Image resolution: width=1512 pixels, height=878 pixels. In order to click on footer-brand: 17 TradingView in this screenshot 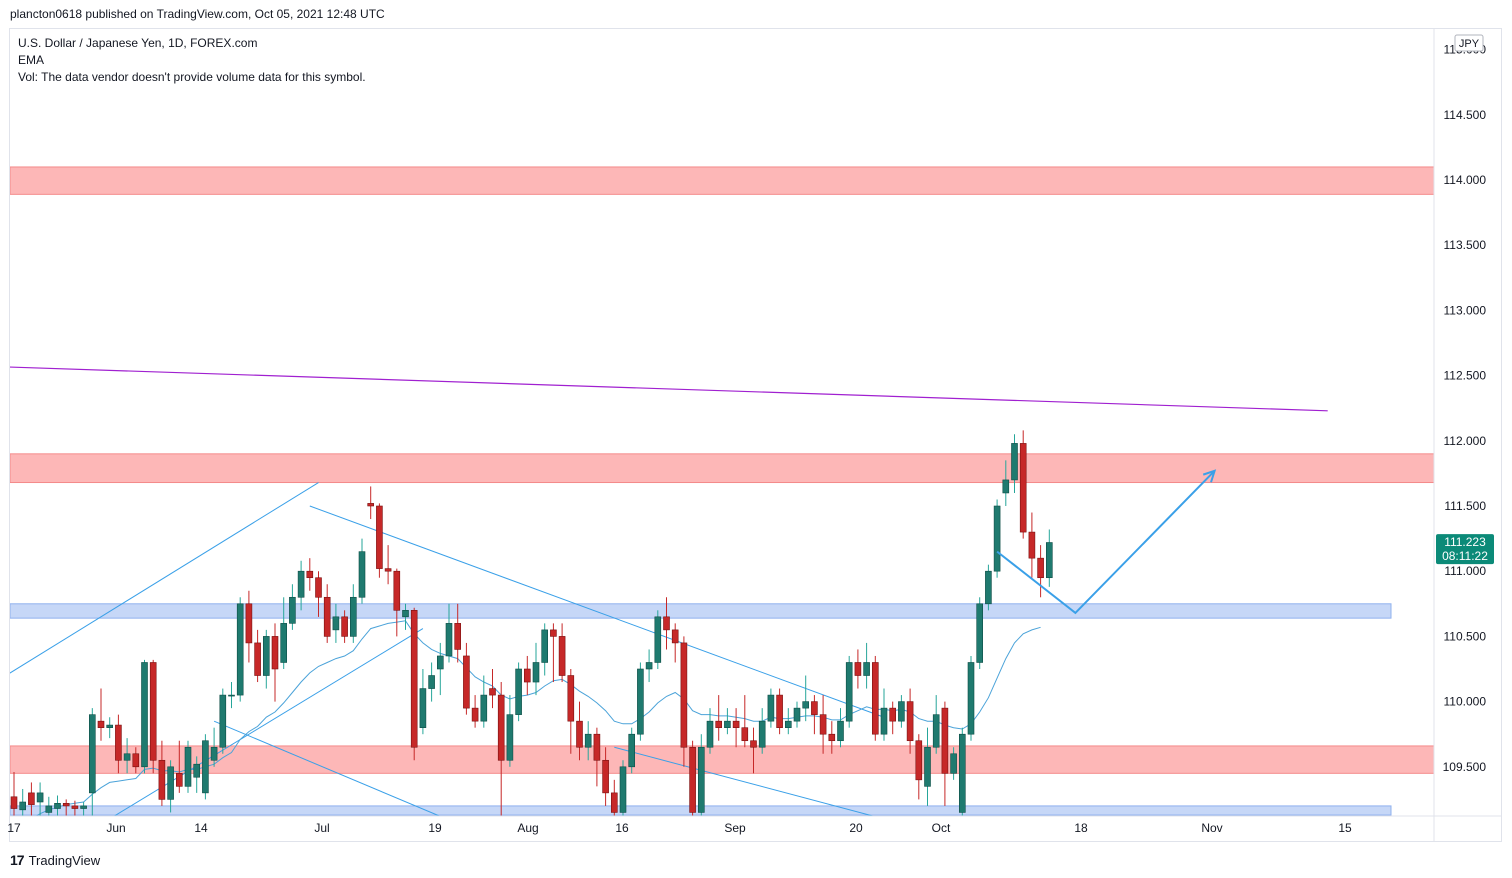, I will do `click(55, 860)`.